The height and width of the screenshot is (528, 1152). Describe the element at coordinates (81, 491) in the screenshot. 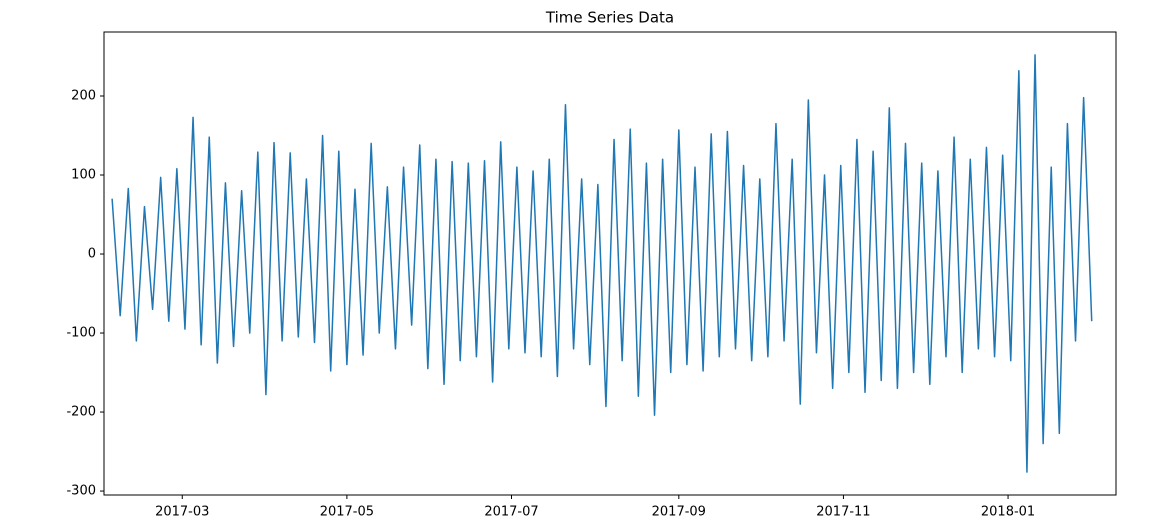

I see `y-tick-label: -300` at that location.